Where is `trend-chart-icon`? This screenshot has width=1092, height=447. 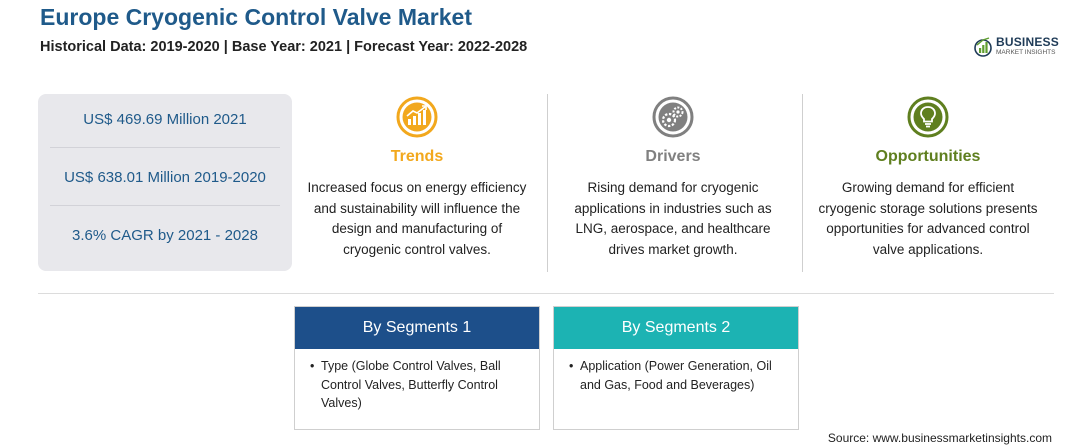 trend-chart-icon is located at coordinates (417, 117).